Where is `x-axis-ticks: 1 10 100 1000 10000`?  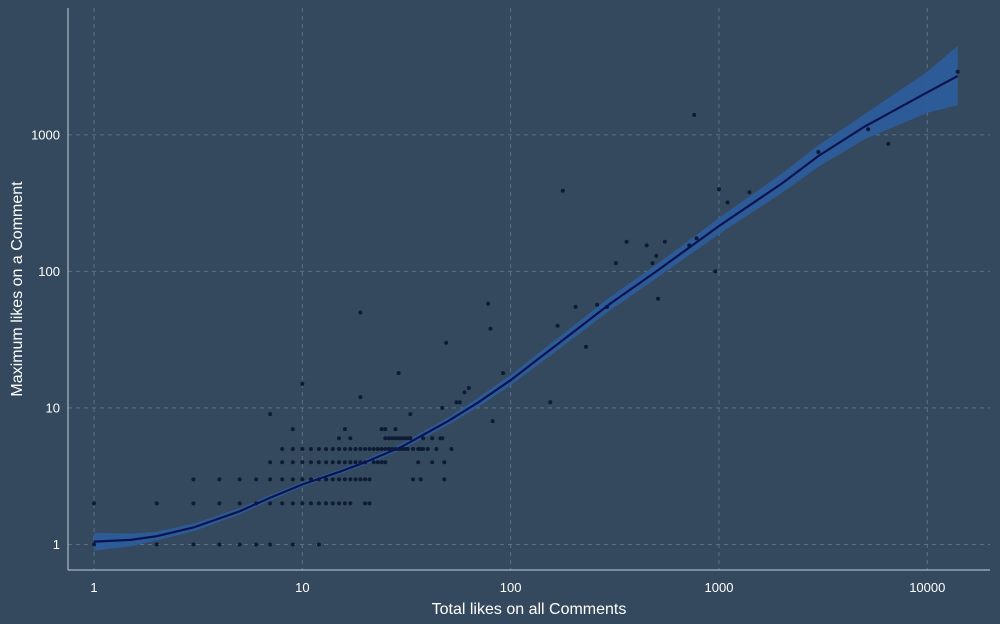 x-axis-ticks: 1 10 100 1000 10000 is located at coordinates (517, 587).